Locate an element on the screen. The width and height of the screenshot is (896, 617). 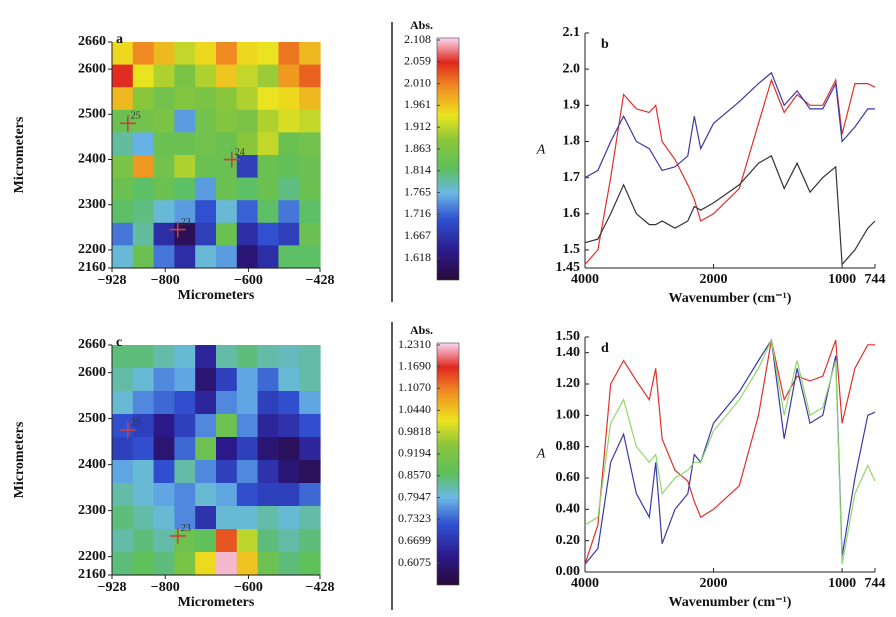
x-tick-label: −928 is located at coordinates (112, 587).